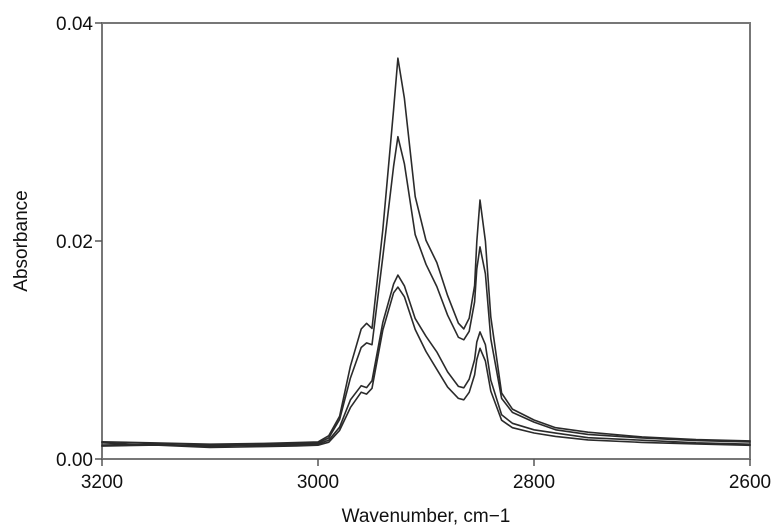  Describe the element at coordinates (102, 482) in the screenshot. I see `x-tick-label: 3200` at that location.